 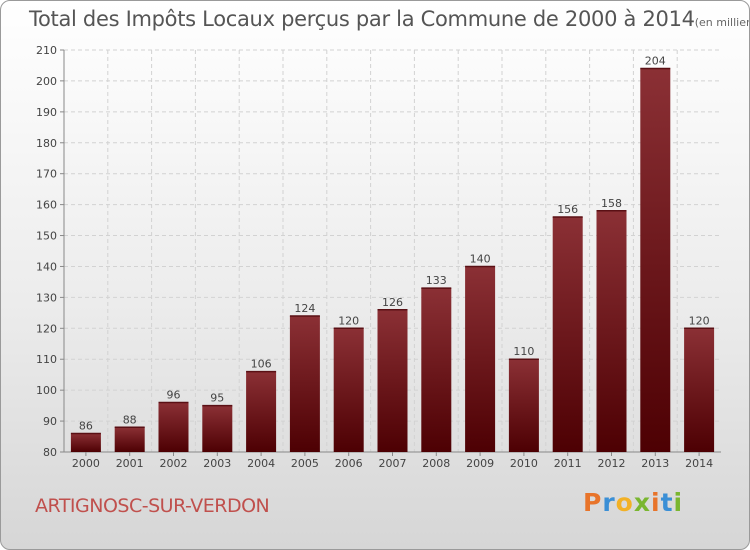 What do you see at coordinates (46, 236) in the screenshot?
I see `y-tick-label: 150` at bounding box center [46, 236].